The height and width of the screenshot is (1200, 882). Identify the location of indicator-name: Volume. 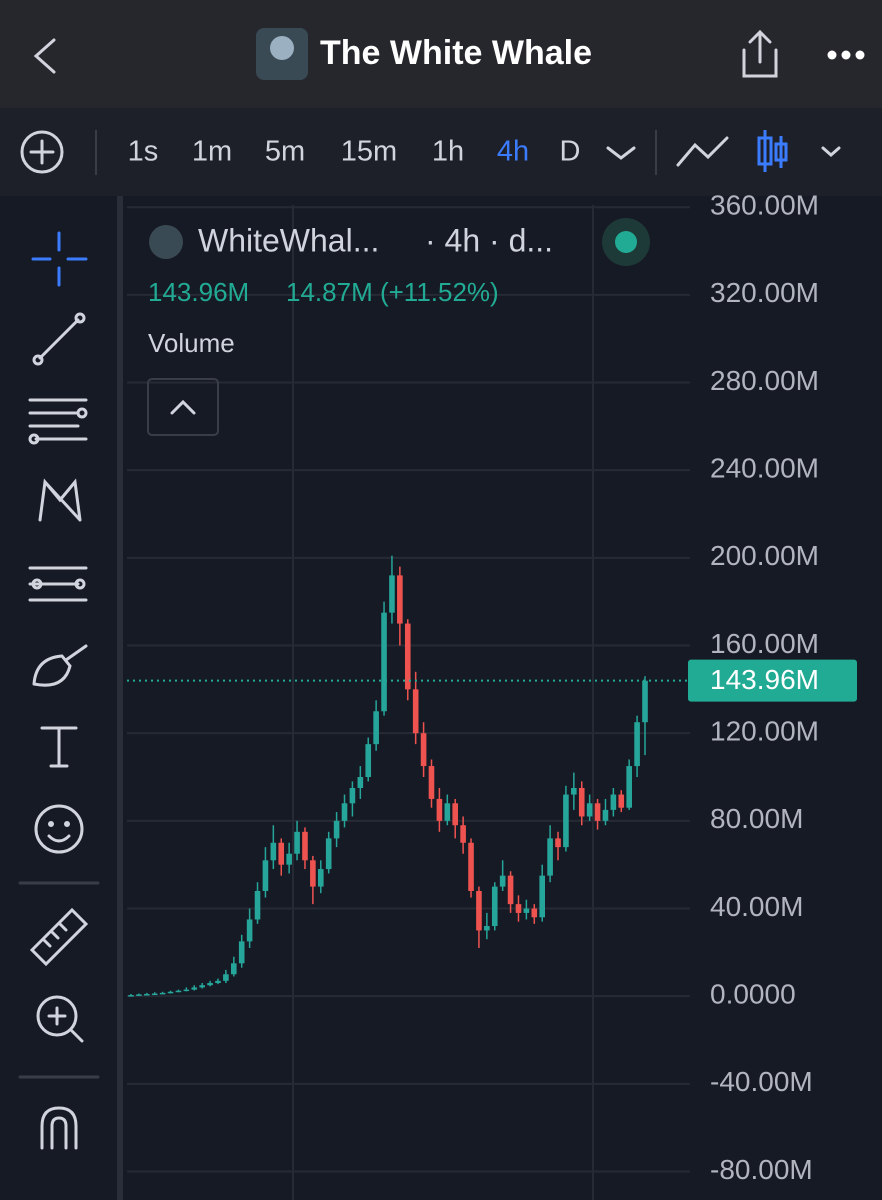
(191, 343).